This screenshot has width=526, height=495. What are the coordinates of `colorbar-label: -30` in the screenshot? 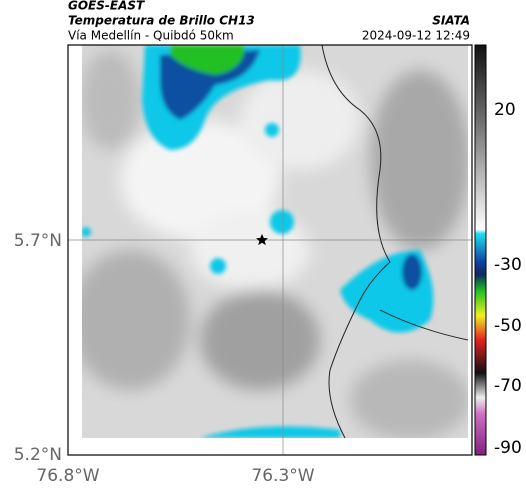 It's located at (508, 265).